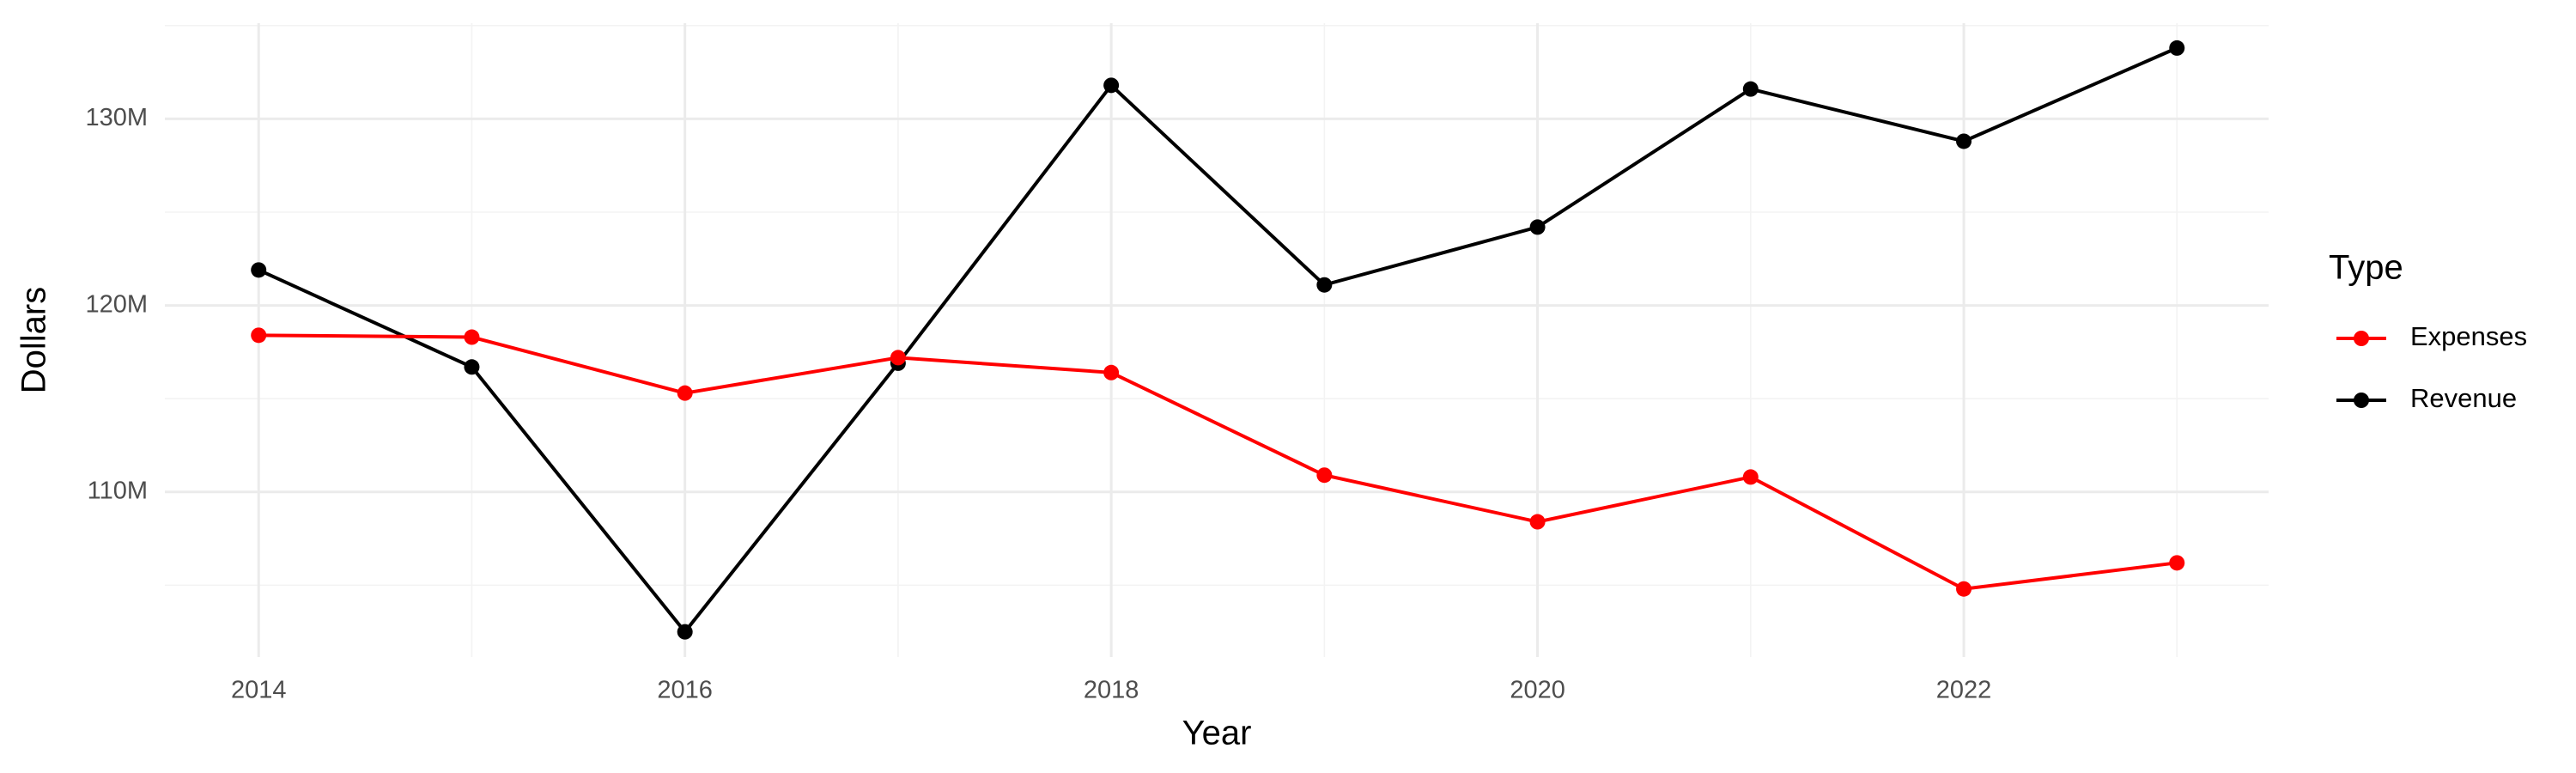  What do you see at coordinates (1111, 690) in the screenshot?
I see `x-tick-label: 2018` at bounding box center [1111, 690].